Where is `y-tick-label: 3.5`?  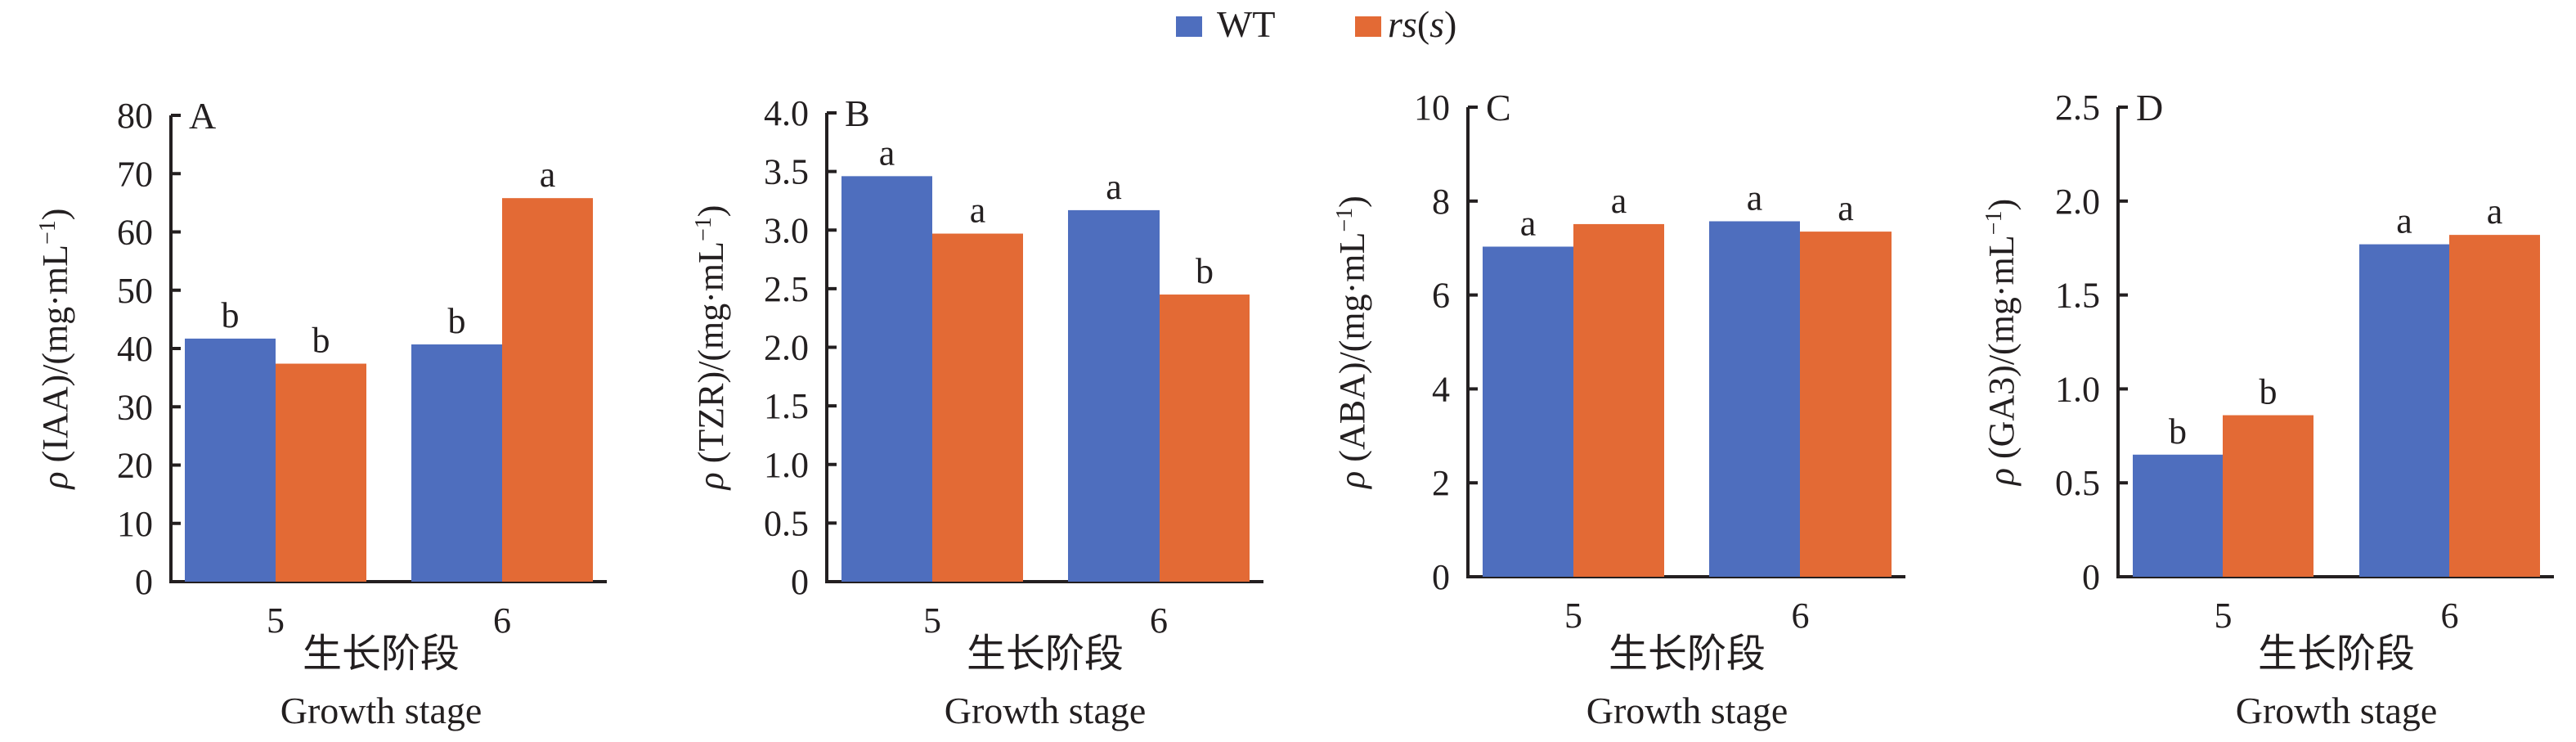 y-tick-label: 3.5 is located at coordinates (787, 172).